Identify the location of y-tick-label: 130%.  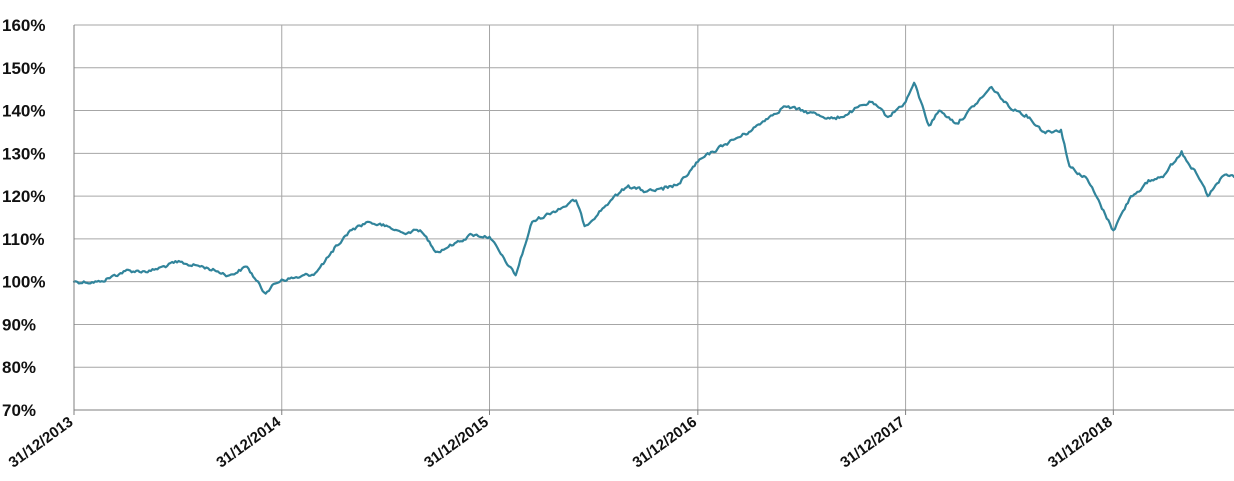
(23, 153).